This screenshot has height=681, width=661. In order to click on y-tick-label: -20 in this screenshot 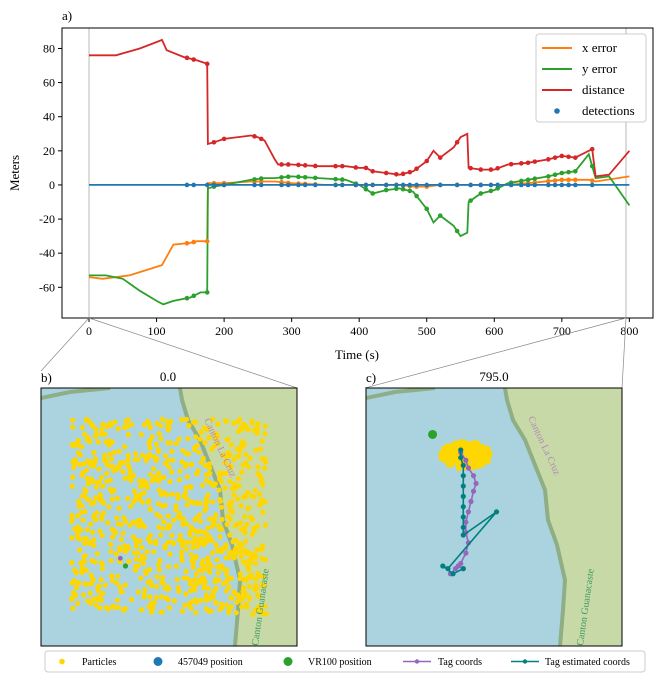, I will do `click(47, 219)`.